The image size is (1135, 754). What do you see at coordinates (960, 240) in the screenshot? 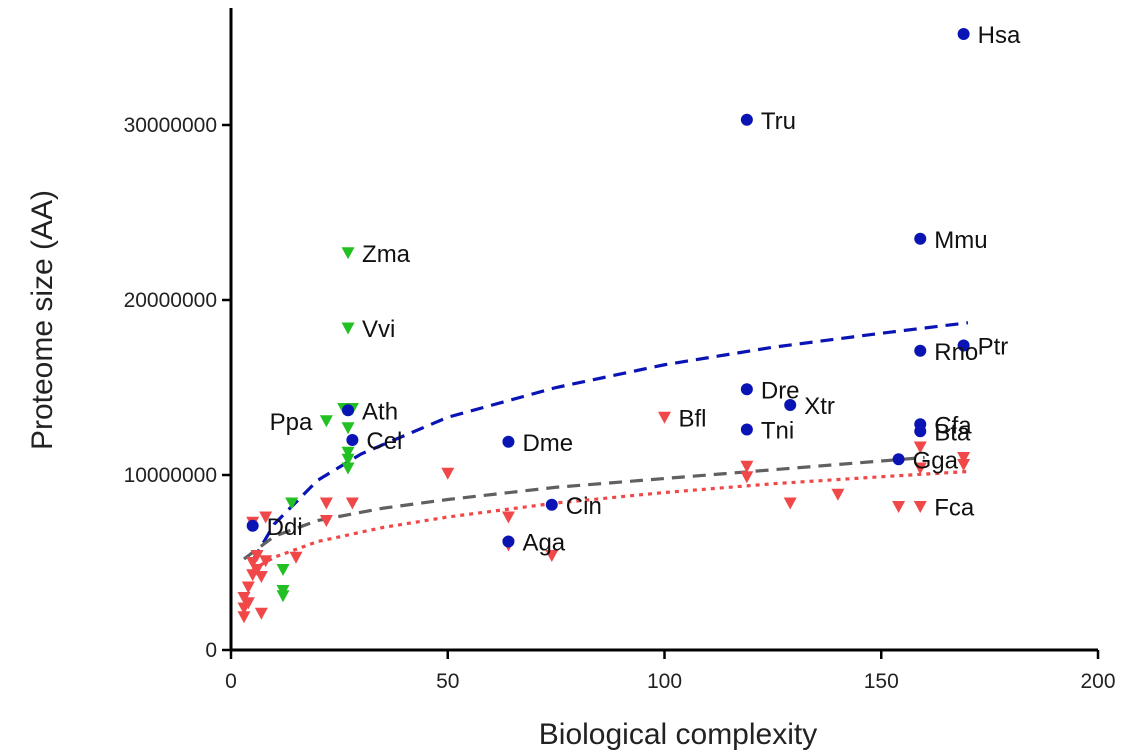
I see `point-label: Mmu` at bounding box center [960, 240].